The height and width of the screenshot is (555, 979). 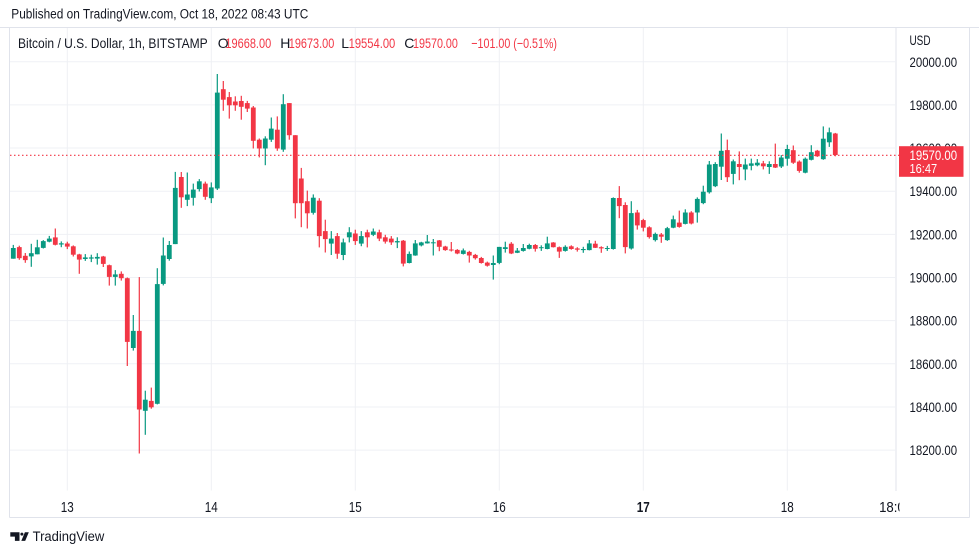 I want to click on svg-text: −101.00 (−0.51%), so click(x=514, y=43).